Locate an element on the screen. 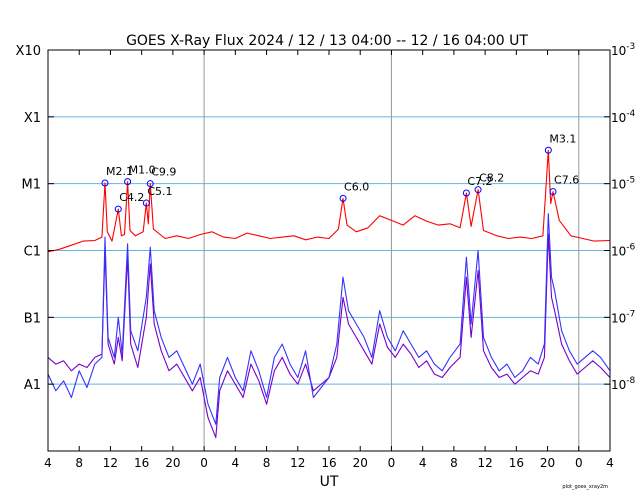  y-left-tick-label: M1 is located at coordinates (32, 185).